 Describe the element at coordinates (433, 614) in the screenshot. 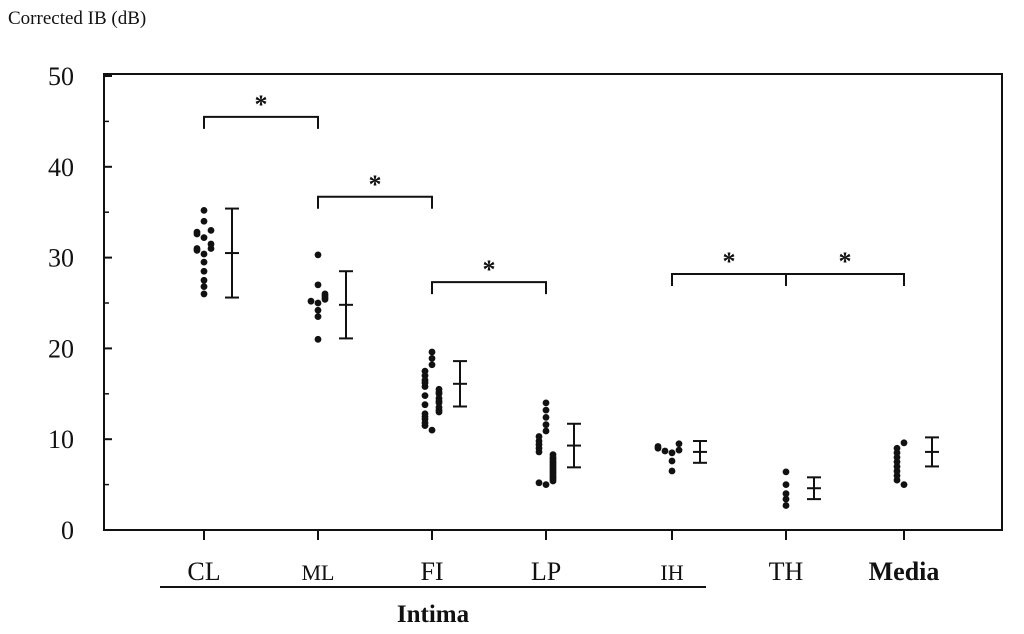

I see `intima-group-label: Intima` at that location.